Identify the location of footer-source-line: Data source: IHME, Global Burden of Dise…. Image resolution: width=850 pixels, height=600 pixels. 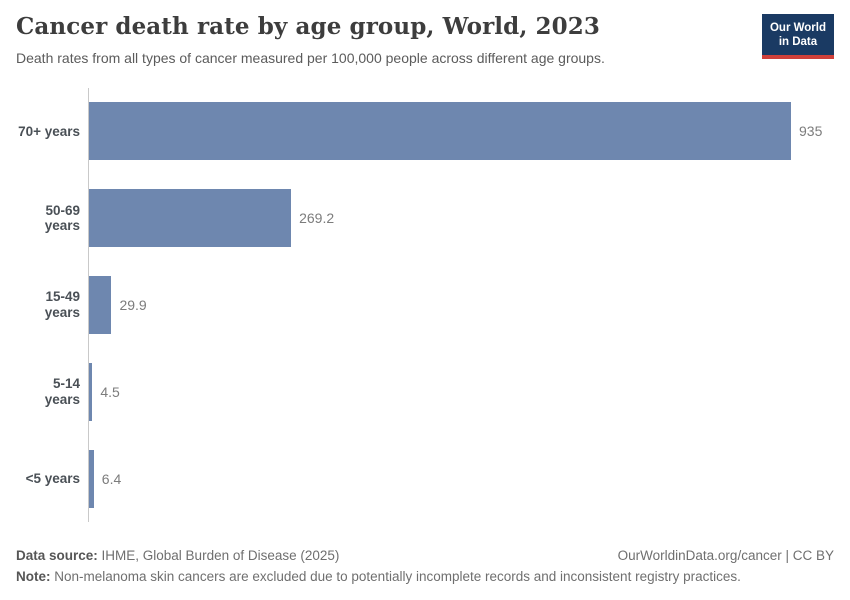
(425, 556).